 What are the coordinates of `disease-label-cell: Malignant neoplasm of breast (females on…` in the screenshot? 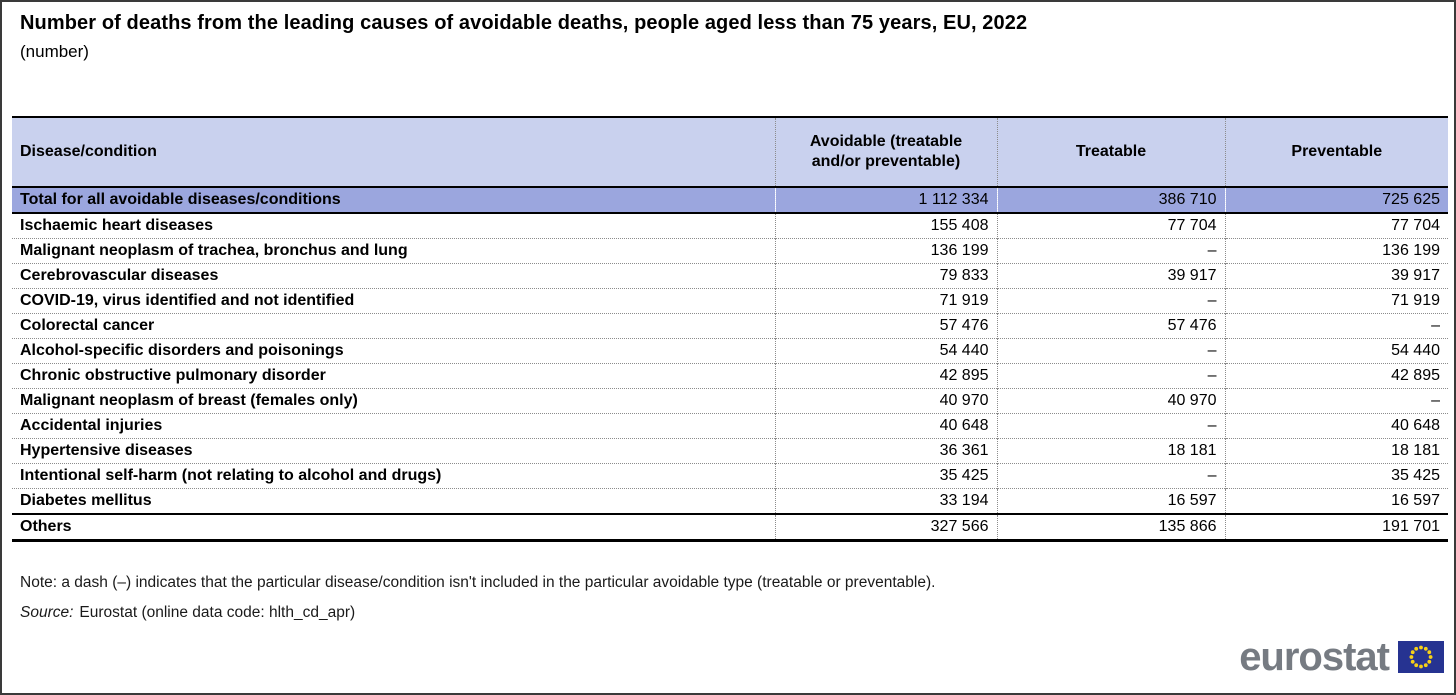 It's located at (189, 400).